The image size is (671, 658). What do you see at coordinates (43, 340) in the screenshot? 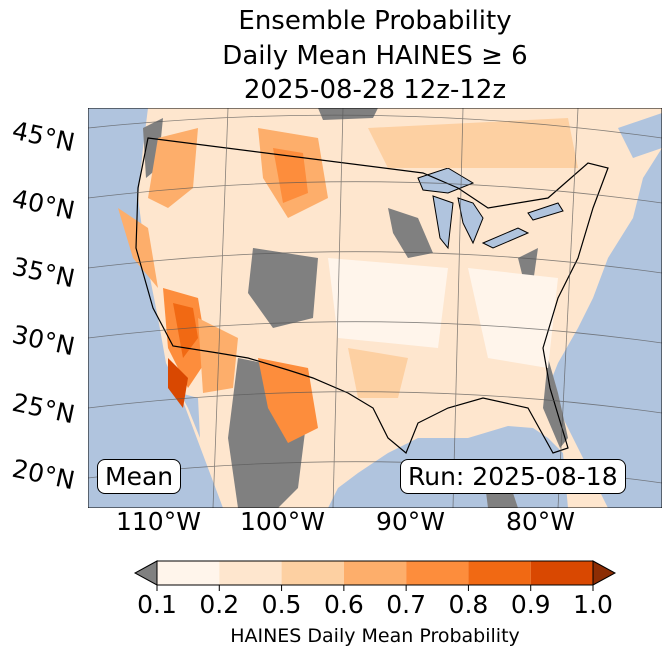
I see `lat-label-30: 30°N` at bounding box center [43, 340].